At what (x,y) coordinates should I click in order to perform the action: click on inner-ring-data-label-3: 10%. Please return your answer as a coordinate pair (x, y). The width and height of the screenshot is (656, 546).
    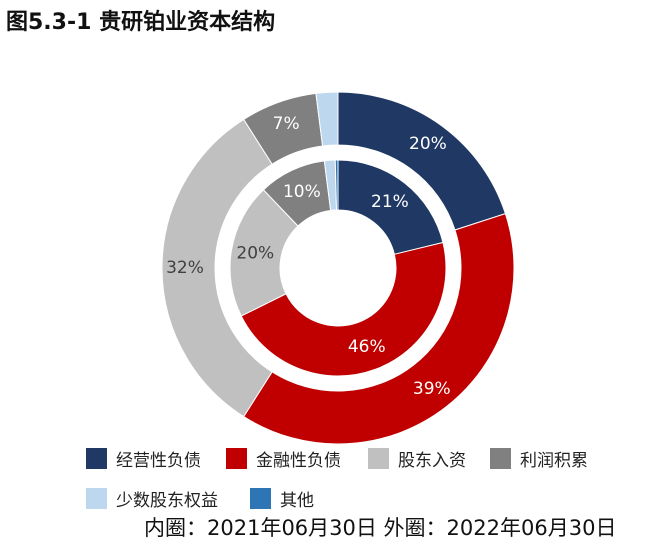
    Looking at the image, I should click on (302, 192).